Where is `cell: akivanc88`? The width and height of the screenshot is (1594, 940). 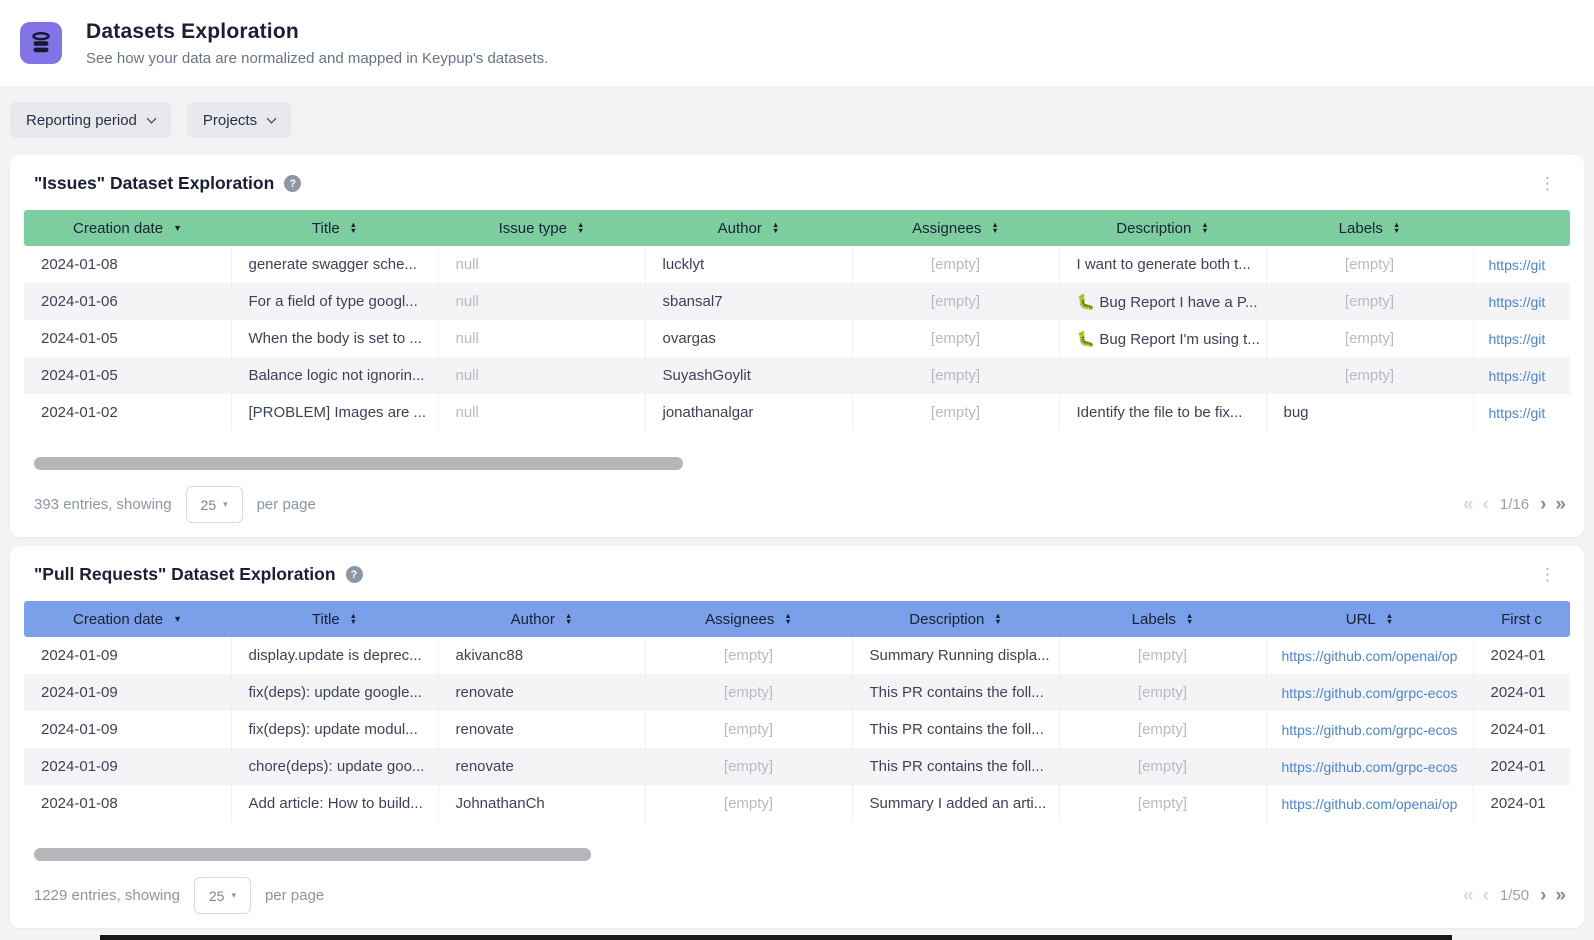
cell: akivanc88 is located at coordinates (542, 655).